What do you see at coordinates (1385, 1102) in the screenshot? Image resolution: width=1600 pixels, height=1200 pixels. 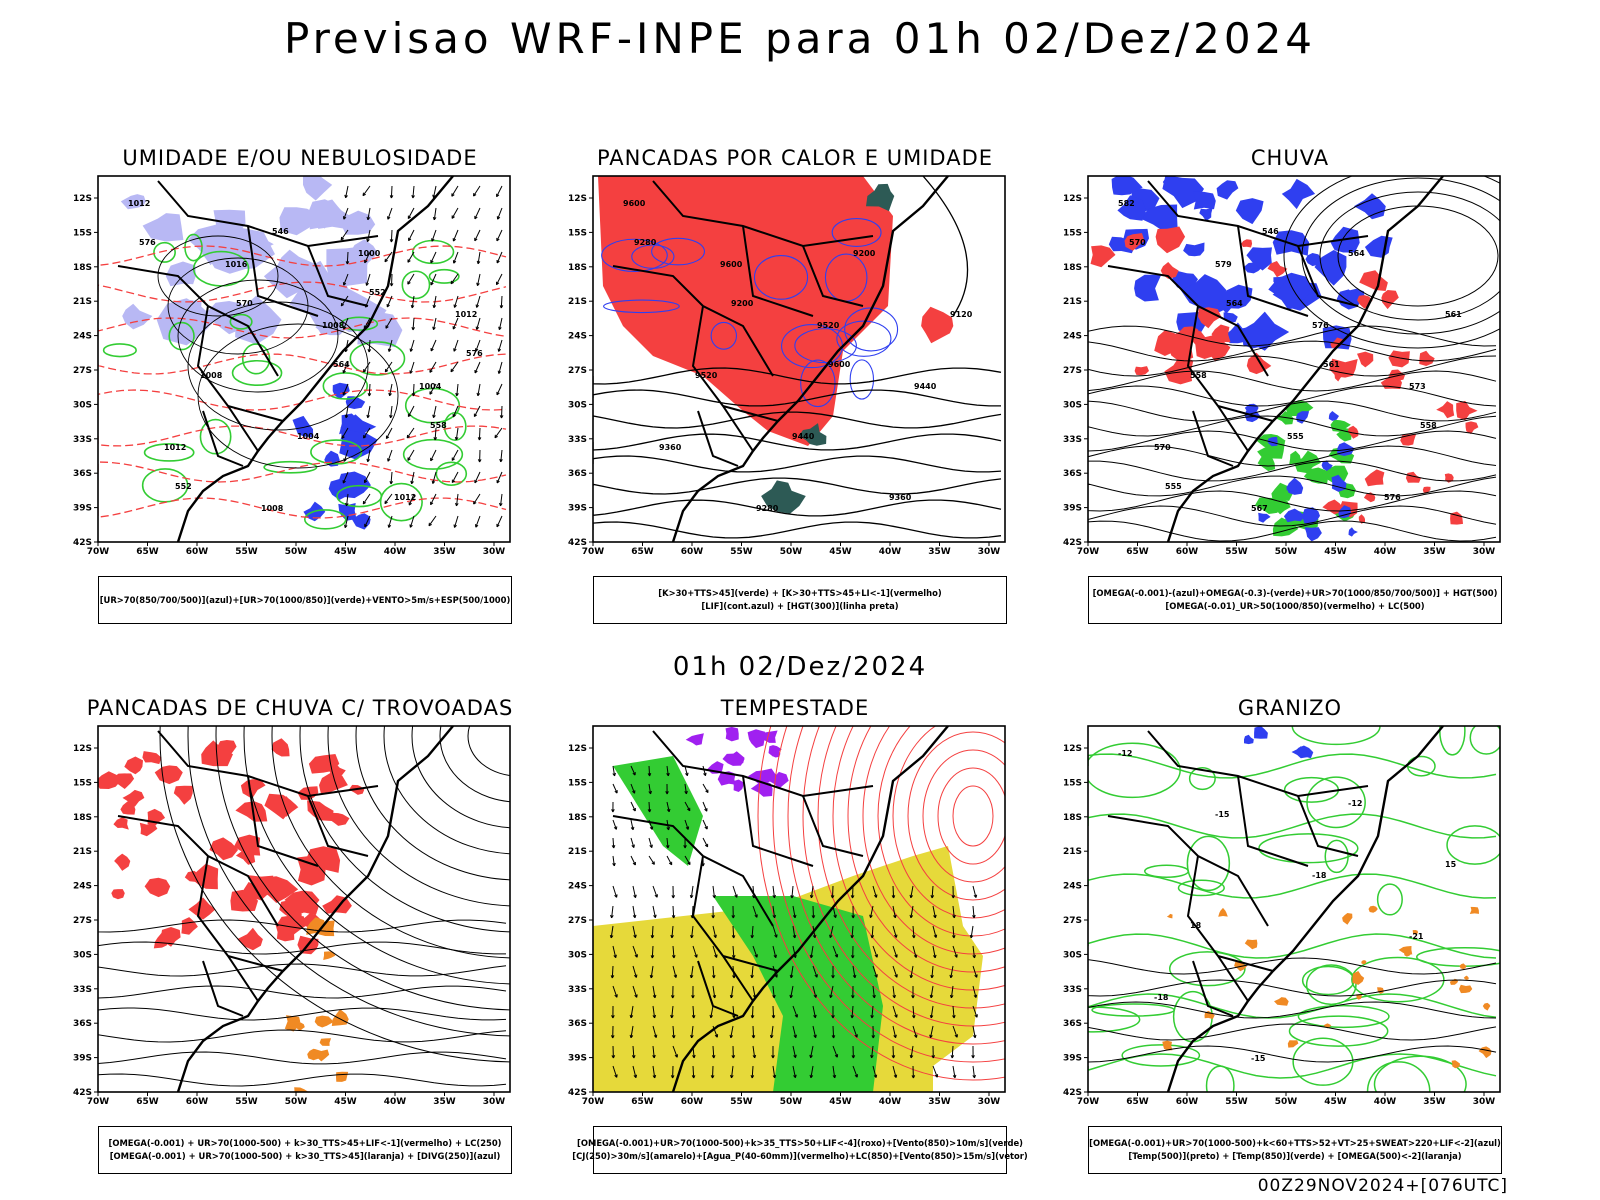 I see `lon-tick-label: 40W` at bounding box center [1385, 1102].